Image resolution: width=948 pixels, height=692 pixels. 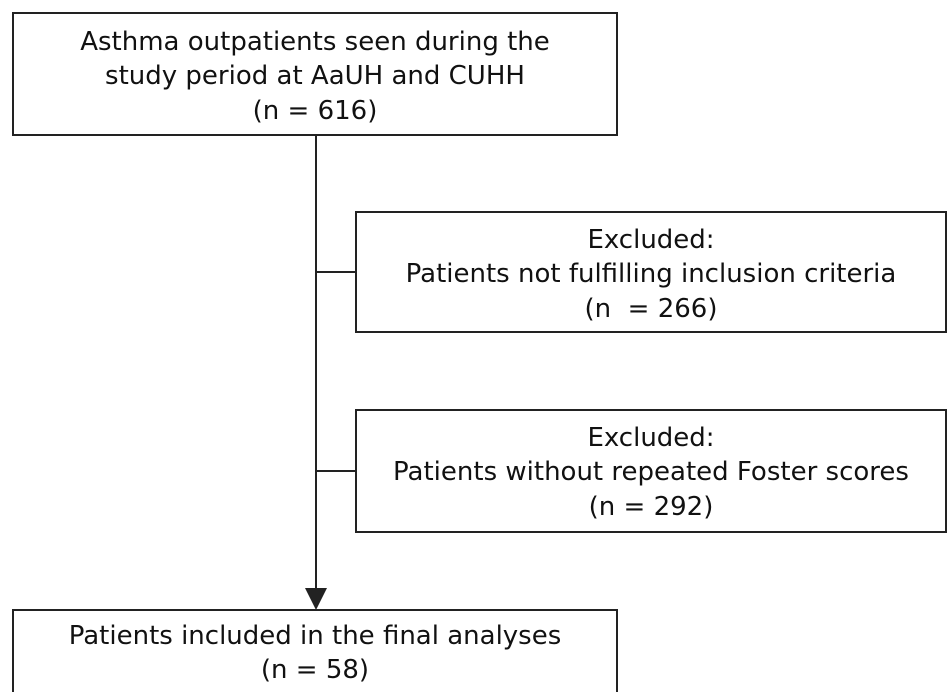 I want to click on node-text: Patients included in the final analyses, so click(x=315, y=636).